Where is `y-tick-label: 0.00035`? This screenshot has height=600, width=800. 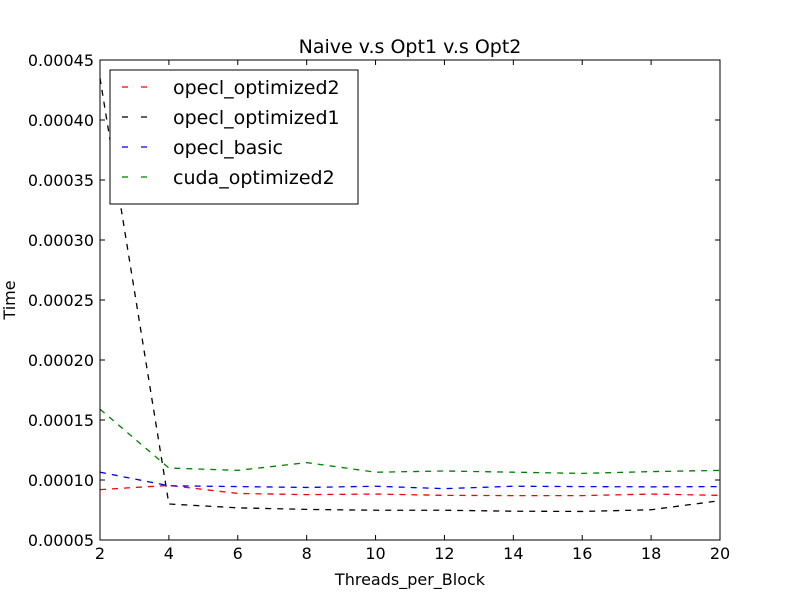
y-tick-label: 0.00035 is located at coordinates (61, 180).